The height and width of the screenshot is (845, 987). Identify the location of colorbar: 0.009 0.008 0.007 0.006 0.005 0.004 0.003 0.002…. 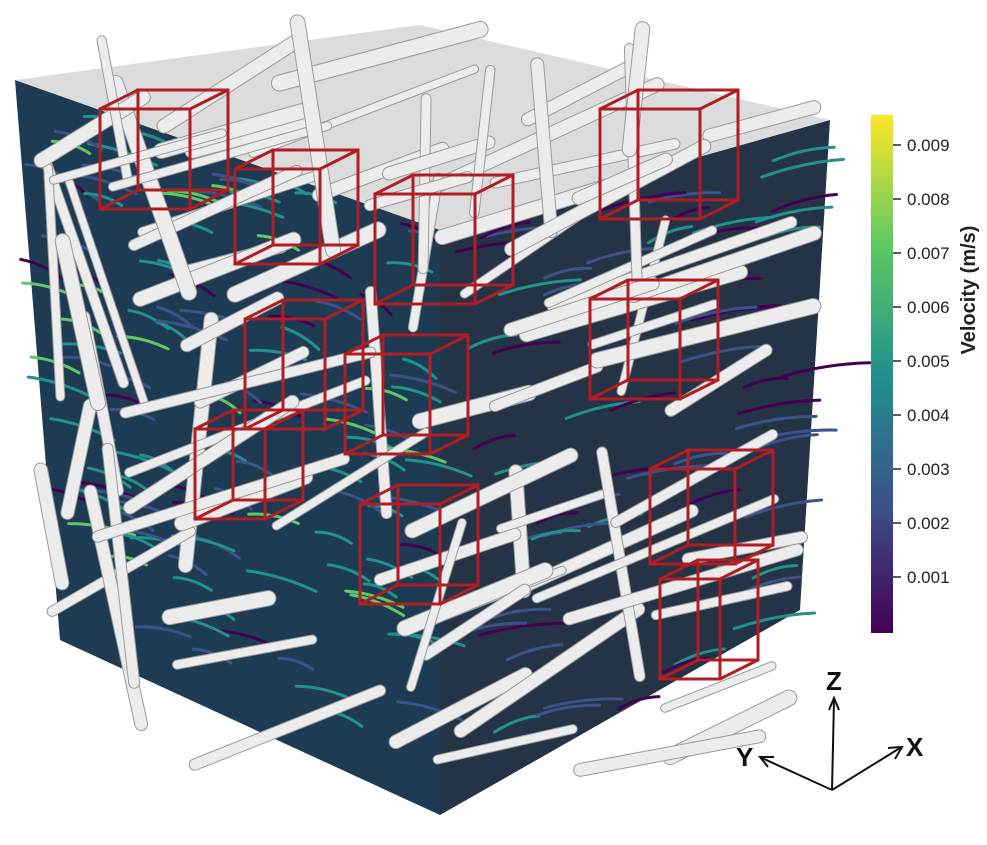
(925, 374).